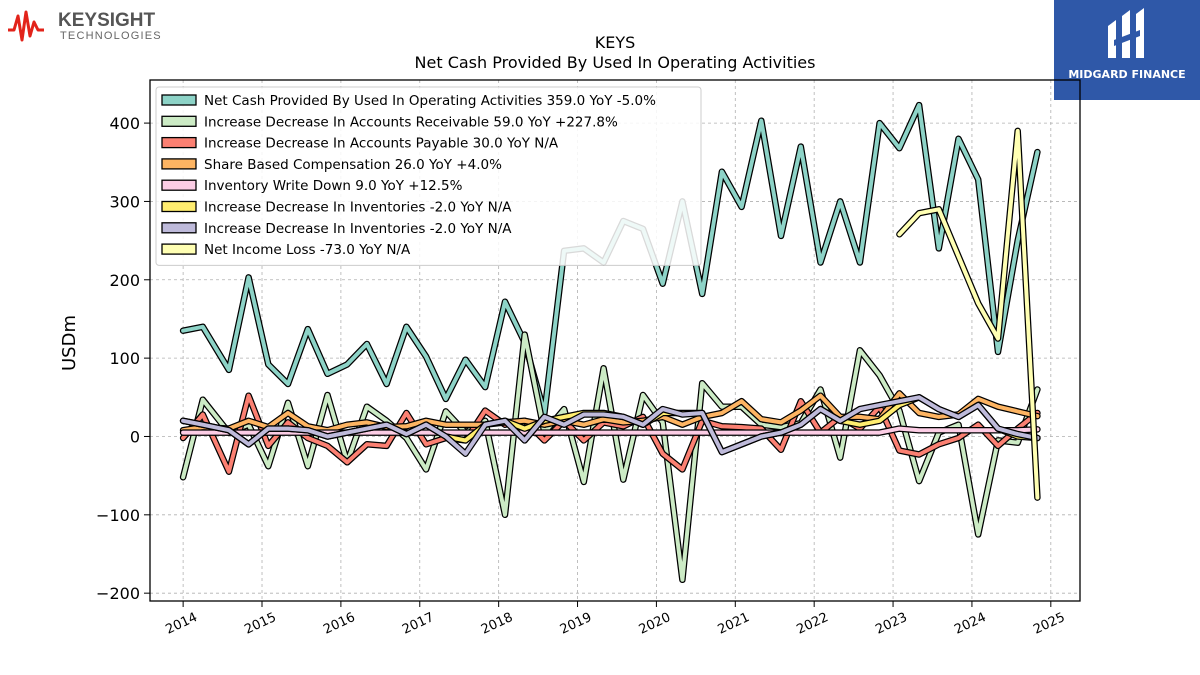  What do you see at coordinates (891, 624) in the screenshot?
I see `x-tick-label: 2023` at bounding box center [891, 624].